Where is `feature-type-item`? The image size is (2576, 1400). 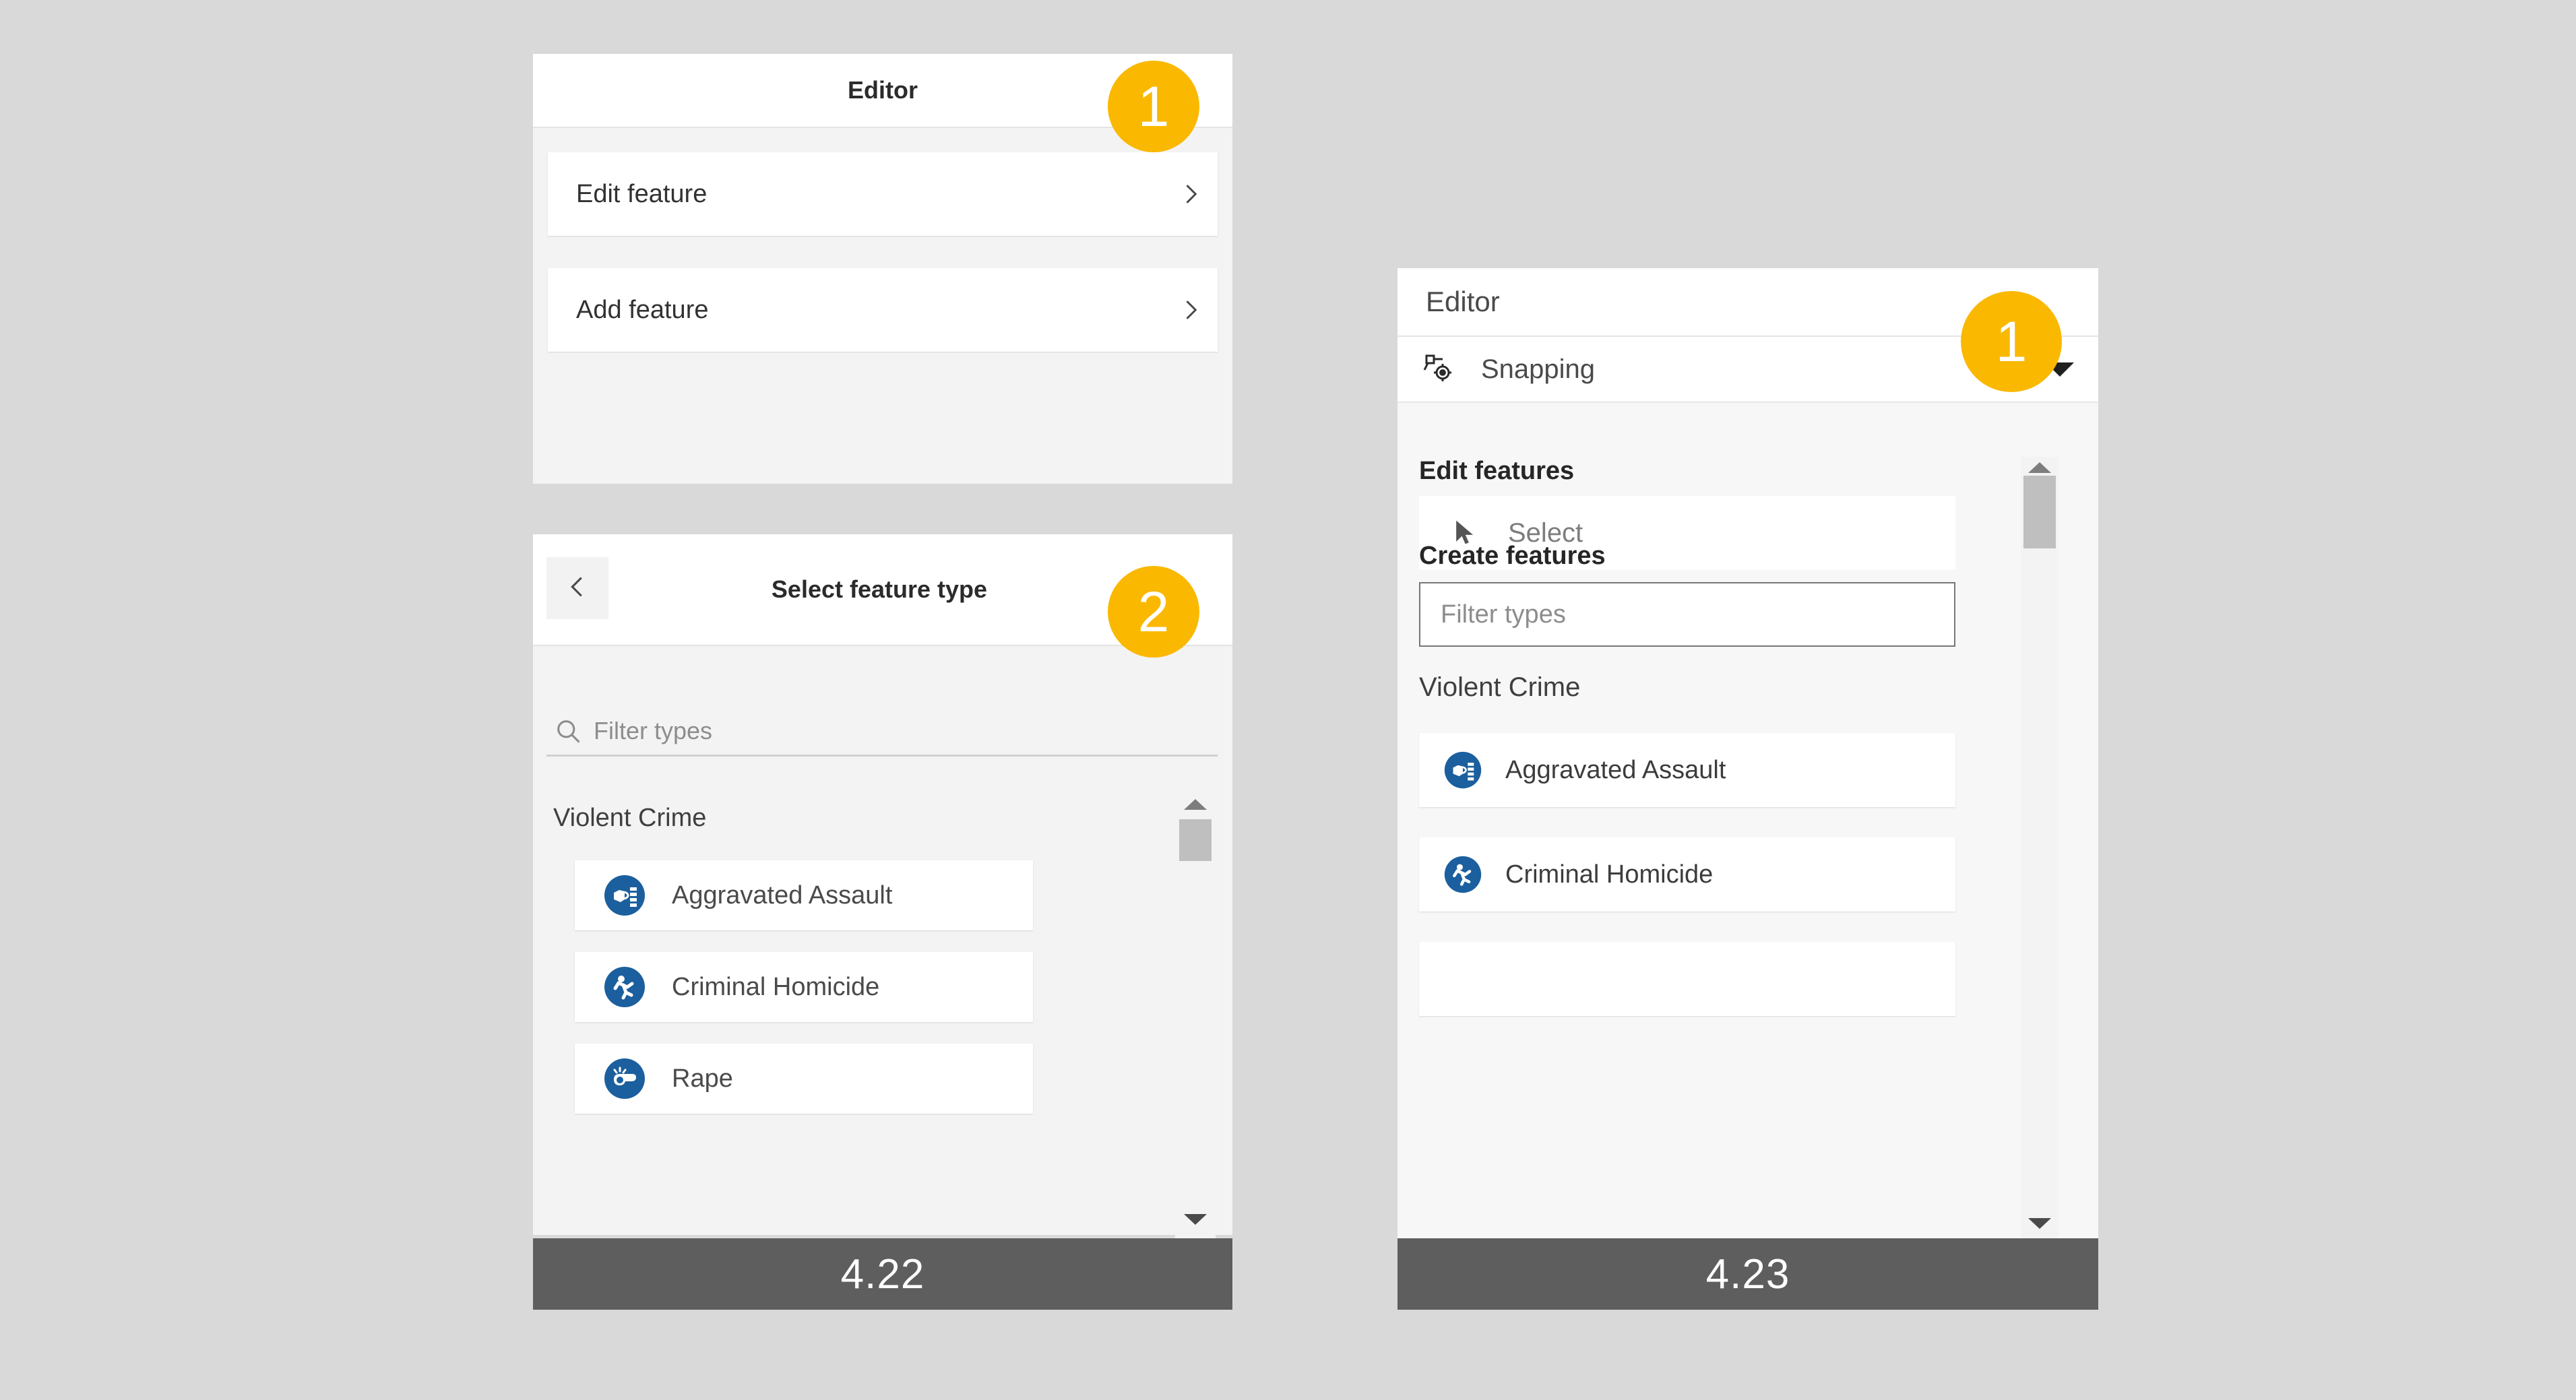 feature-type-item is located at coordinates (1687, 979).